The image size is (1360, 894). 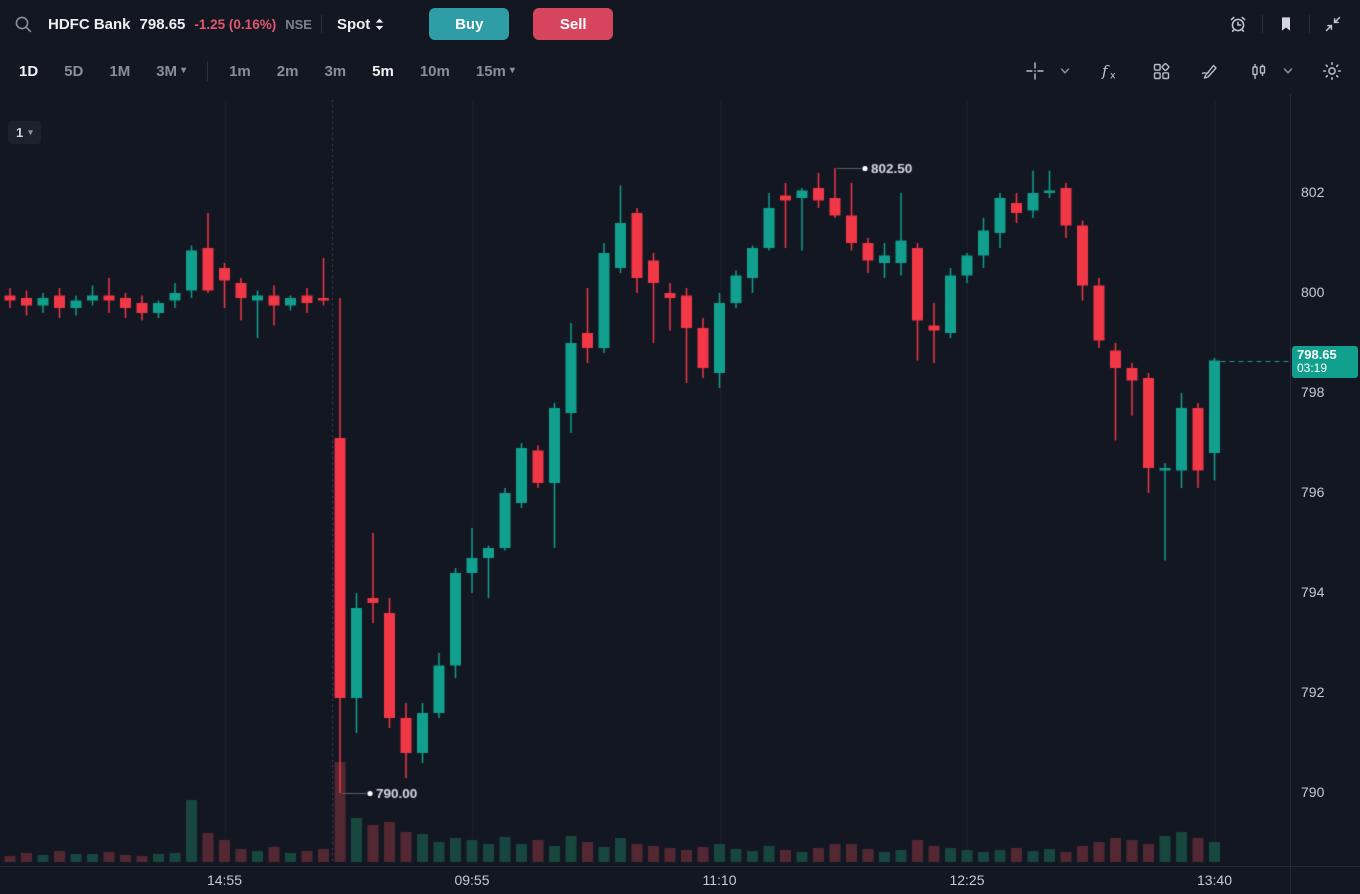 What do you see at coordinates (1105, 71) in the screenshot?
I see `svg-text: f` at bounding box center [1105, 71].